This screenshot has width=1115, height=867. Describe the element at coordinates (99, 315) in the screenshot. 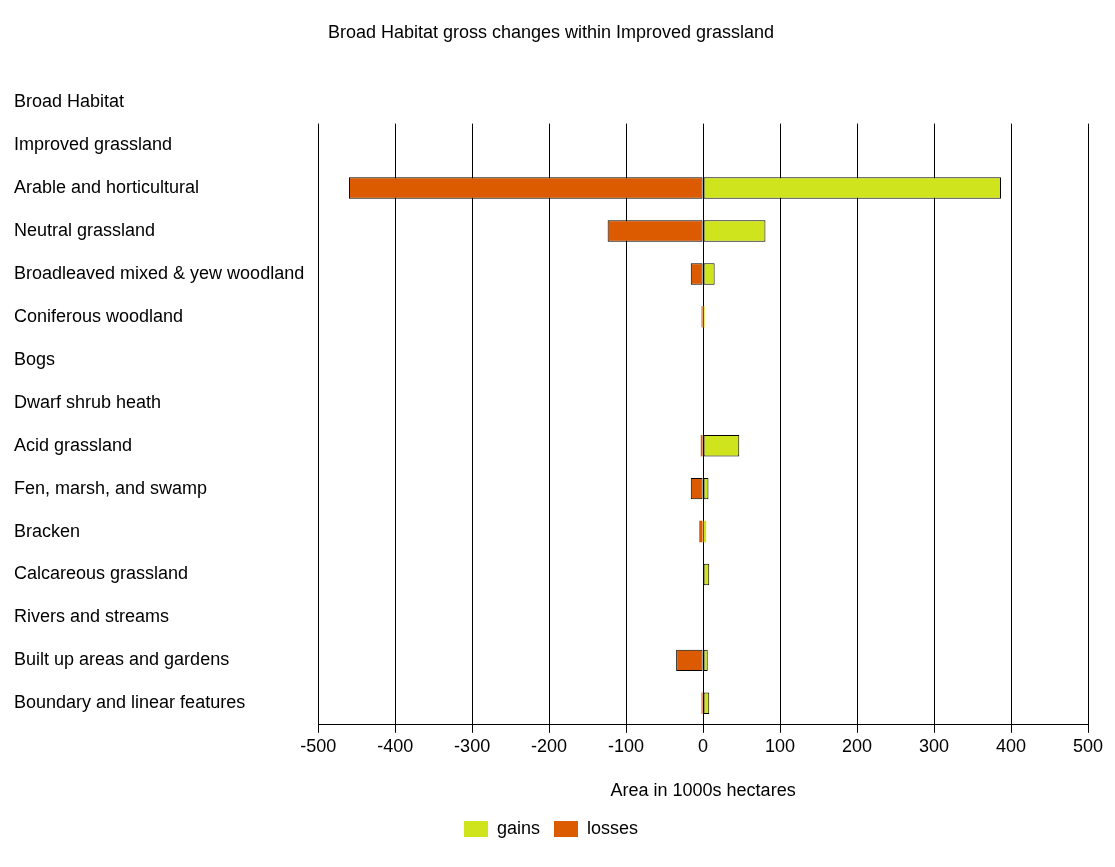

I see `y-tick-label: Coniferous woodland` at that location.